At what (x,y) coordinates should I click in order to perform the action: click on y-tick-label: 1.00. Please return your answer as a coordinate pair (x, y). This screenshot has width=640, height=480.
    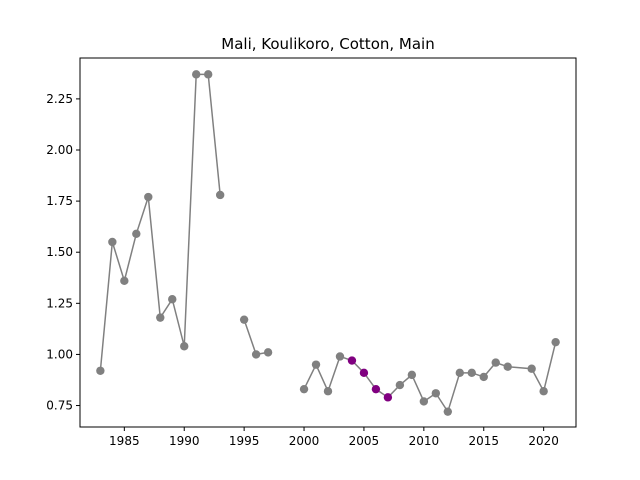
    Looking at the image, I should click on (59, 354).